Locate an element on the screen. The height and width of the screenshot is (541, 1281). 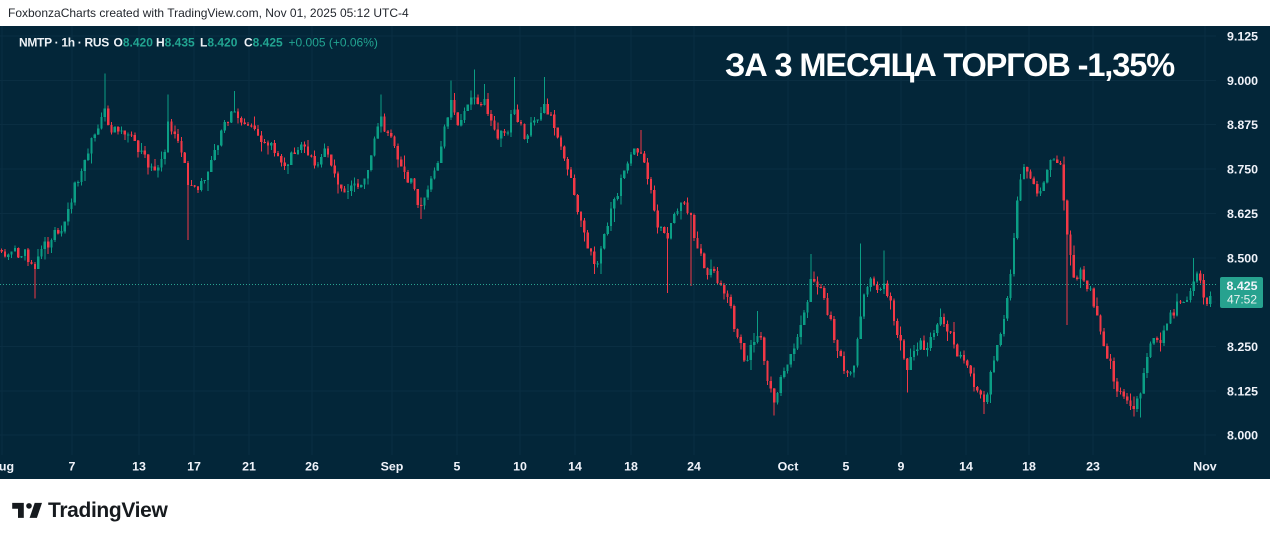
svg-text: 8.250 is located at coordinates (1242, 347).